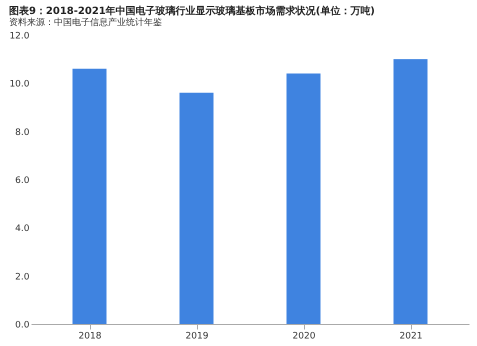 The width and height of the screenshot is (477, 346). I want to click on x-tick-label: 2018, so click(90, 337).